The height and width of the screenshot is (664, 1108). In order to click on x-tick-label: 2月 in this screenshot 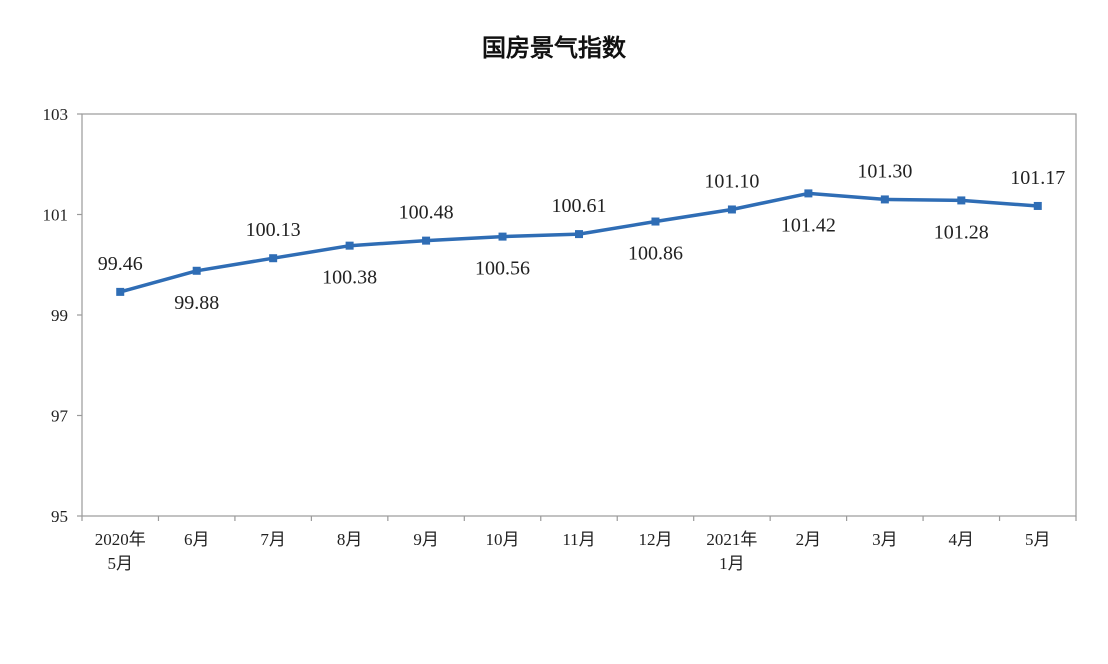, I will do `click(809, 539)`.